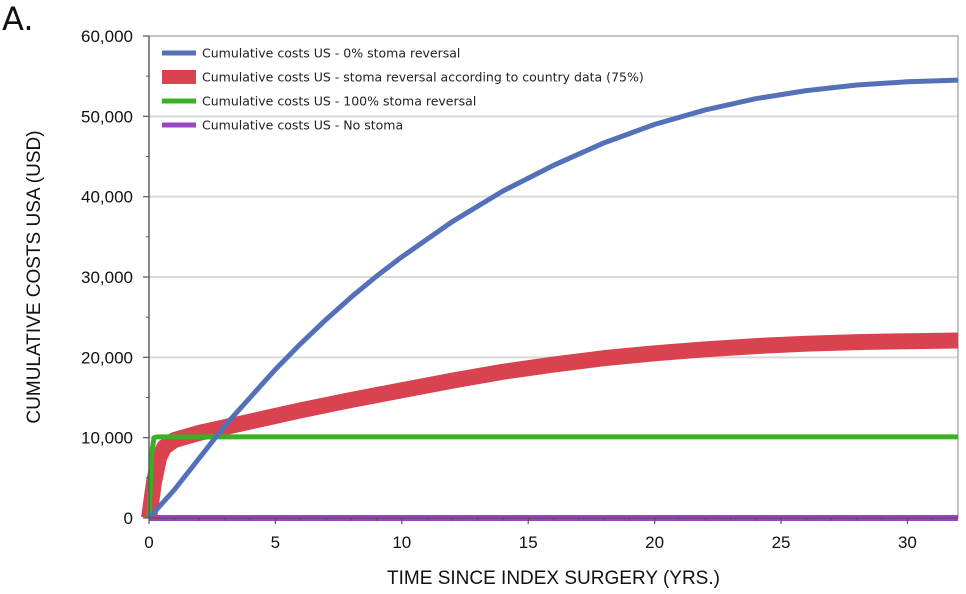 The height and width of the screenshot is (594, 966). I want to click on y-tick-label: 30,000, so click(107, 277).